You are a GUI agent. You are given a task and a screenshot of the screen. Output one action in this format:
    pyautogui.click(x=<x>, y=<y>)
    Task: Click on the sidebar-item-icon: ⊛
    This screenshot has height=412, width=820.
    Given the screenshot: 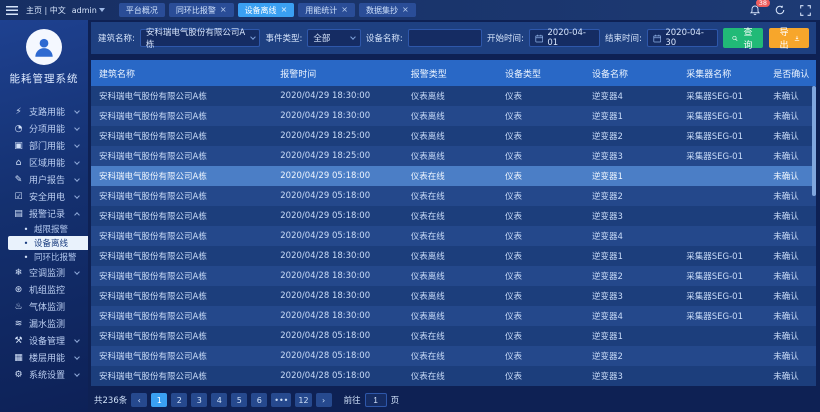 What is the action you would take?
    pyautogui.click(x=18, y=289)
    